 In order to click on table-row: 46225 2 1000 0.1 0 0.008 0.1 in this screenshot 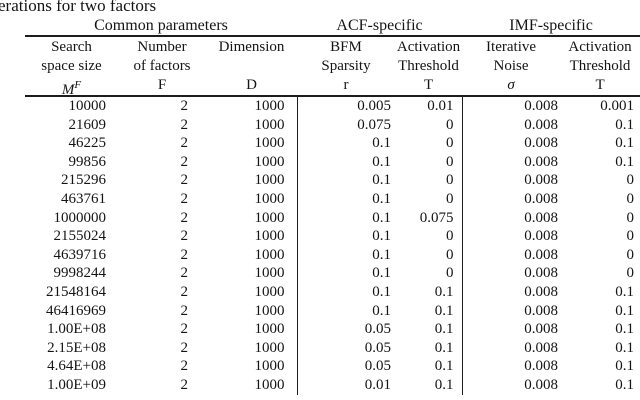, I will do `click(332, 143)`.